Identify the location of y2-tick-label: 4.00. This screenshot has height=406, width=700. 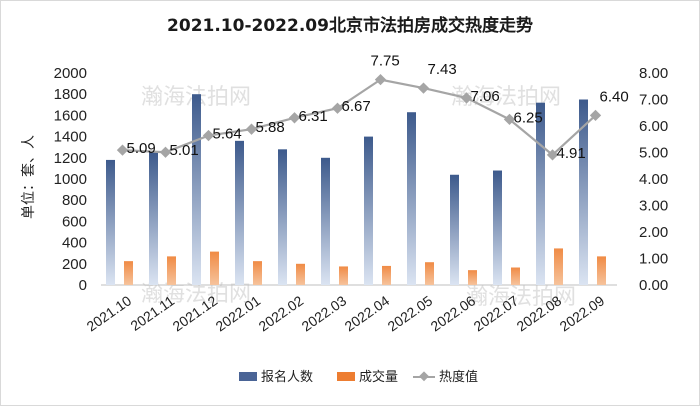
(653, 179).